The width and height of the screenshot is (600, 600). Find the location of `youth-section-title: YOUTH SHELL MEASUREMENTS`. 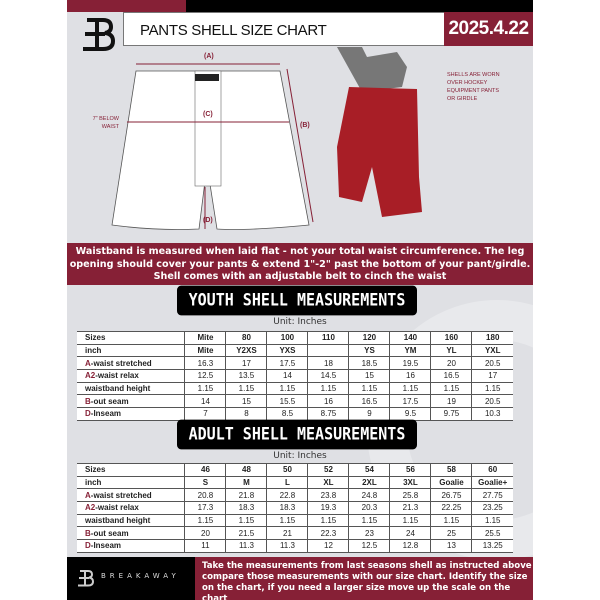

youth-section-title: YOUTH SHELL MEASUREMENTS is located at coordinates (297, 300).